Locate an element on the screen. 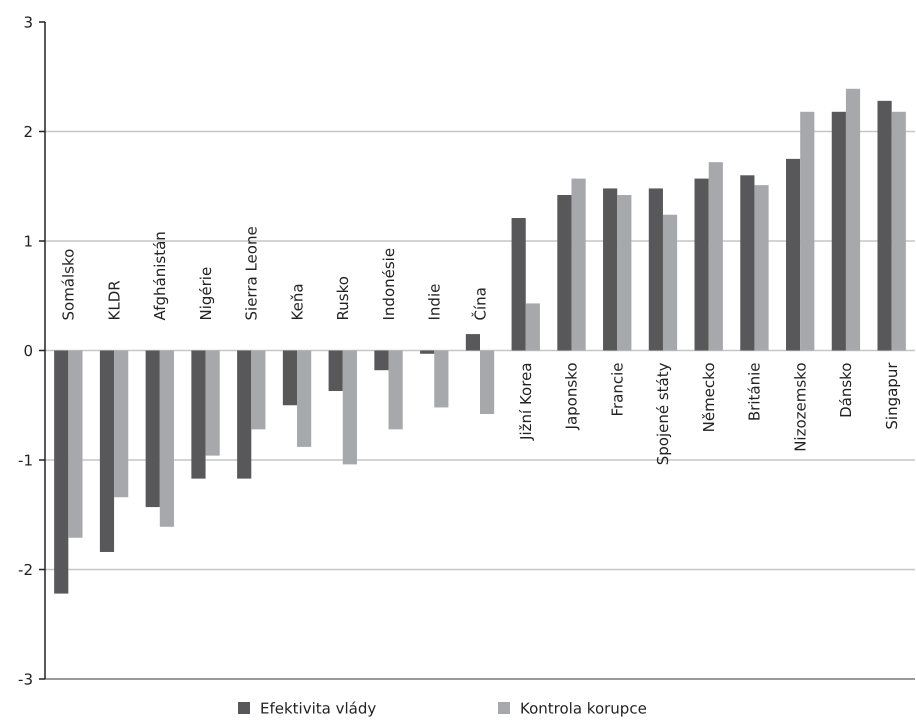 Image resolution: width=916 pixels, height=721 pixels. x-tick-label: Nizozemsko is located at coordinates (800, 407).